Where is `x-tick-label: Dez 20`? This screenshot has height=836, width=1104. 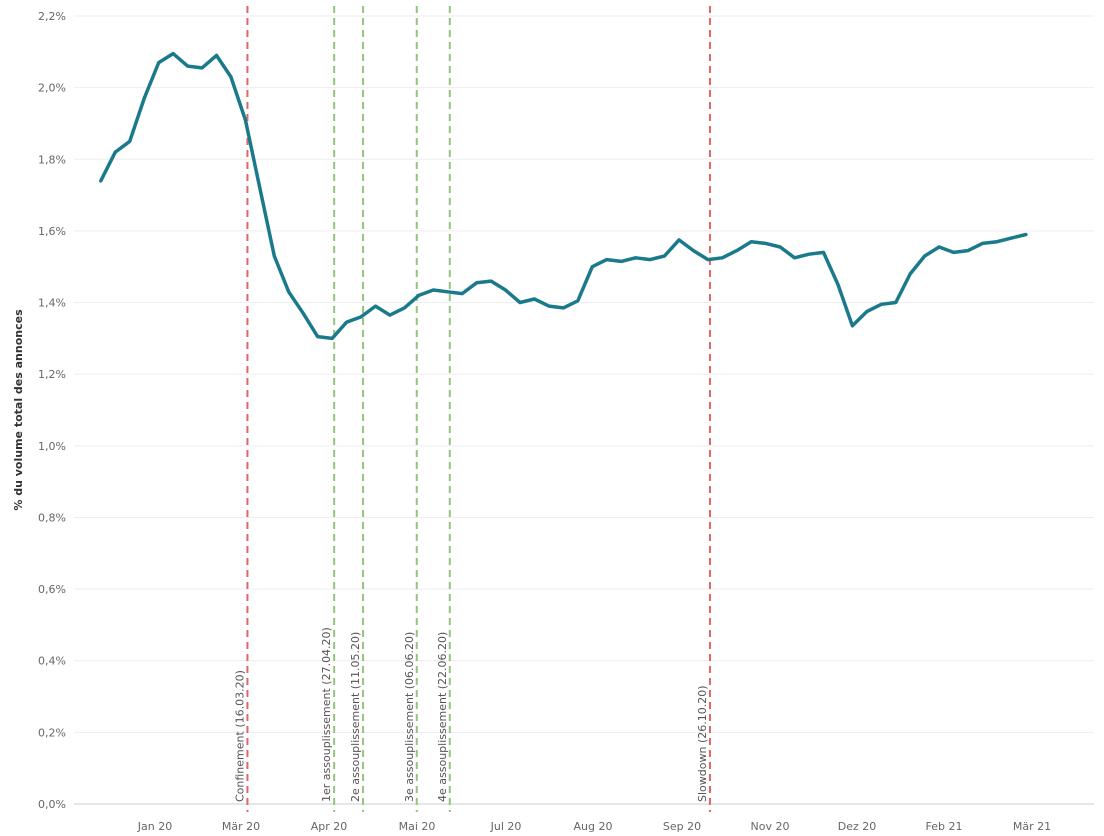
x-tick-label: Dez 20 is located at coordinates (857, 826).